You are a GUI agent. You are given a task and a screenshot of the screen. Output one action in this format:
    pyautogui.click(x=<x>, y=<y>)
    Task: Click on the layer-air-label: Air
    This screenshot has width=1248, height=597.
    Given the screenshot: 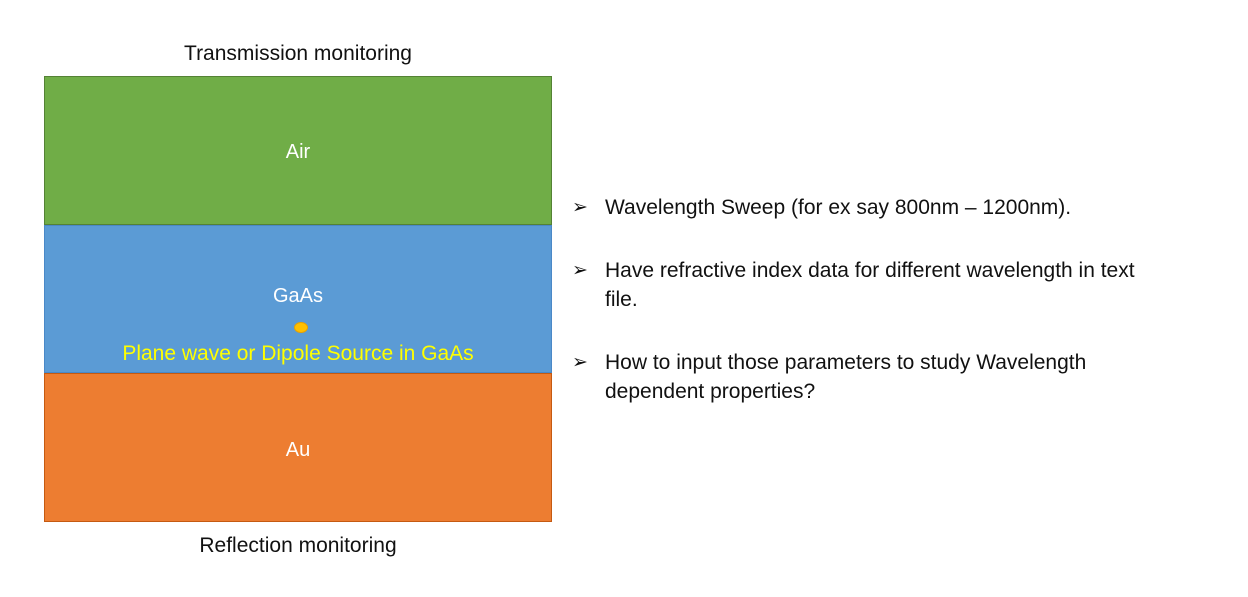 What is the action you would take?
    pyautogui.click(x=298, y=152)
    